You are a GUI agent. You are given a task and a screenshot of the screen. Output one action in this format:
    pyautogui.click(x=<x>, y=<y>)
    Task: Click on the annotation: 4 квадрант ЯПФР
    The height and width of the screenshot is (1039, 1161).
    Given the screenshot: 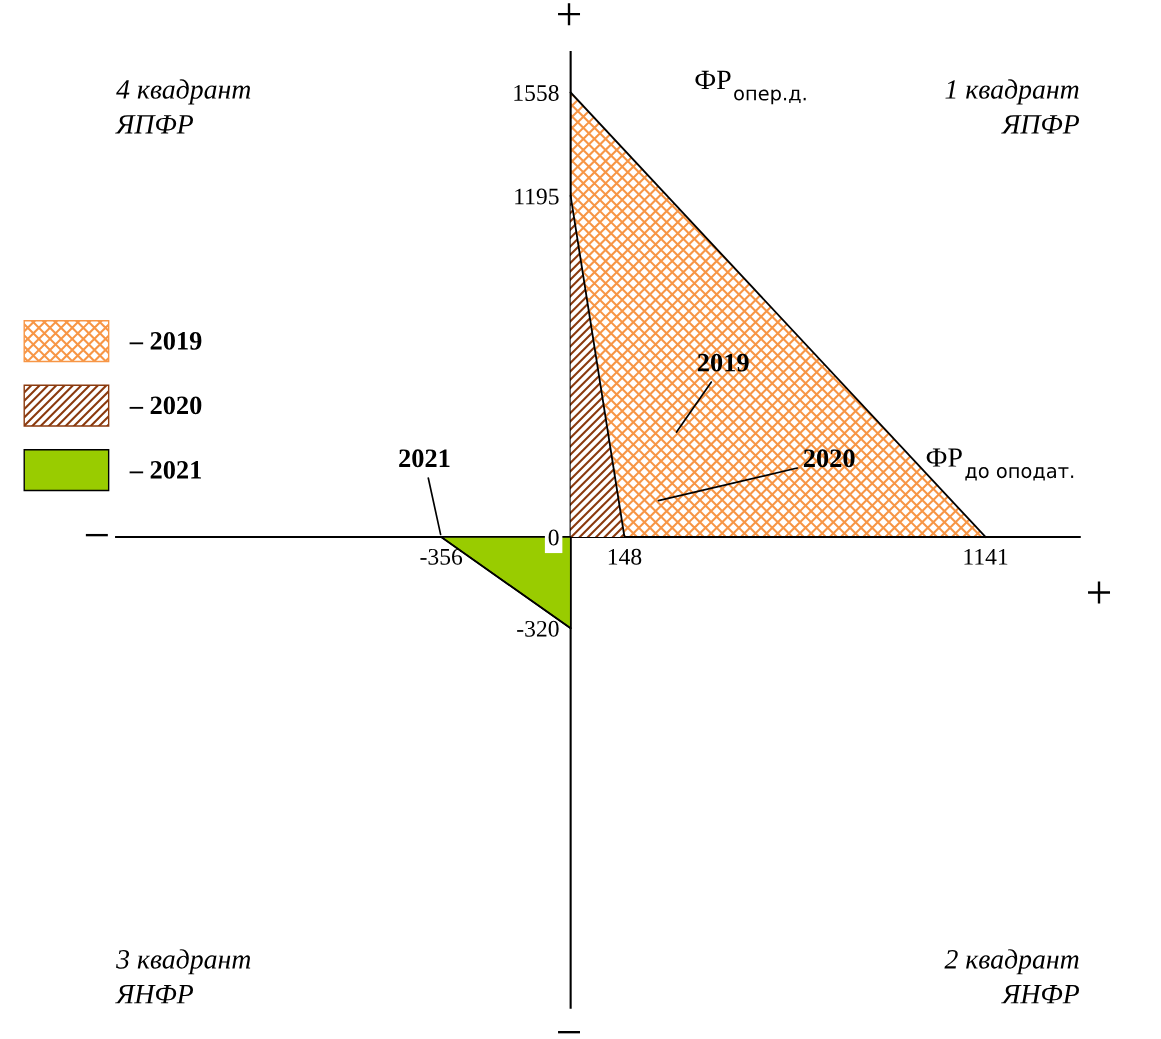 What is the action you would take?
    pyautogui.click(x=183, y=106)
    